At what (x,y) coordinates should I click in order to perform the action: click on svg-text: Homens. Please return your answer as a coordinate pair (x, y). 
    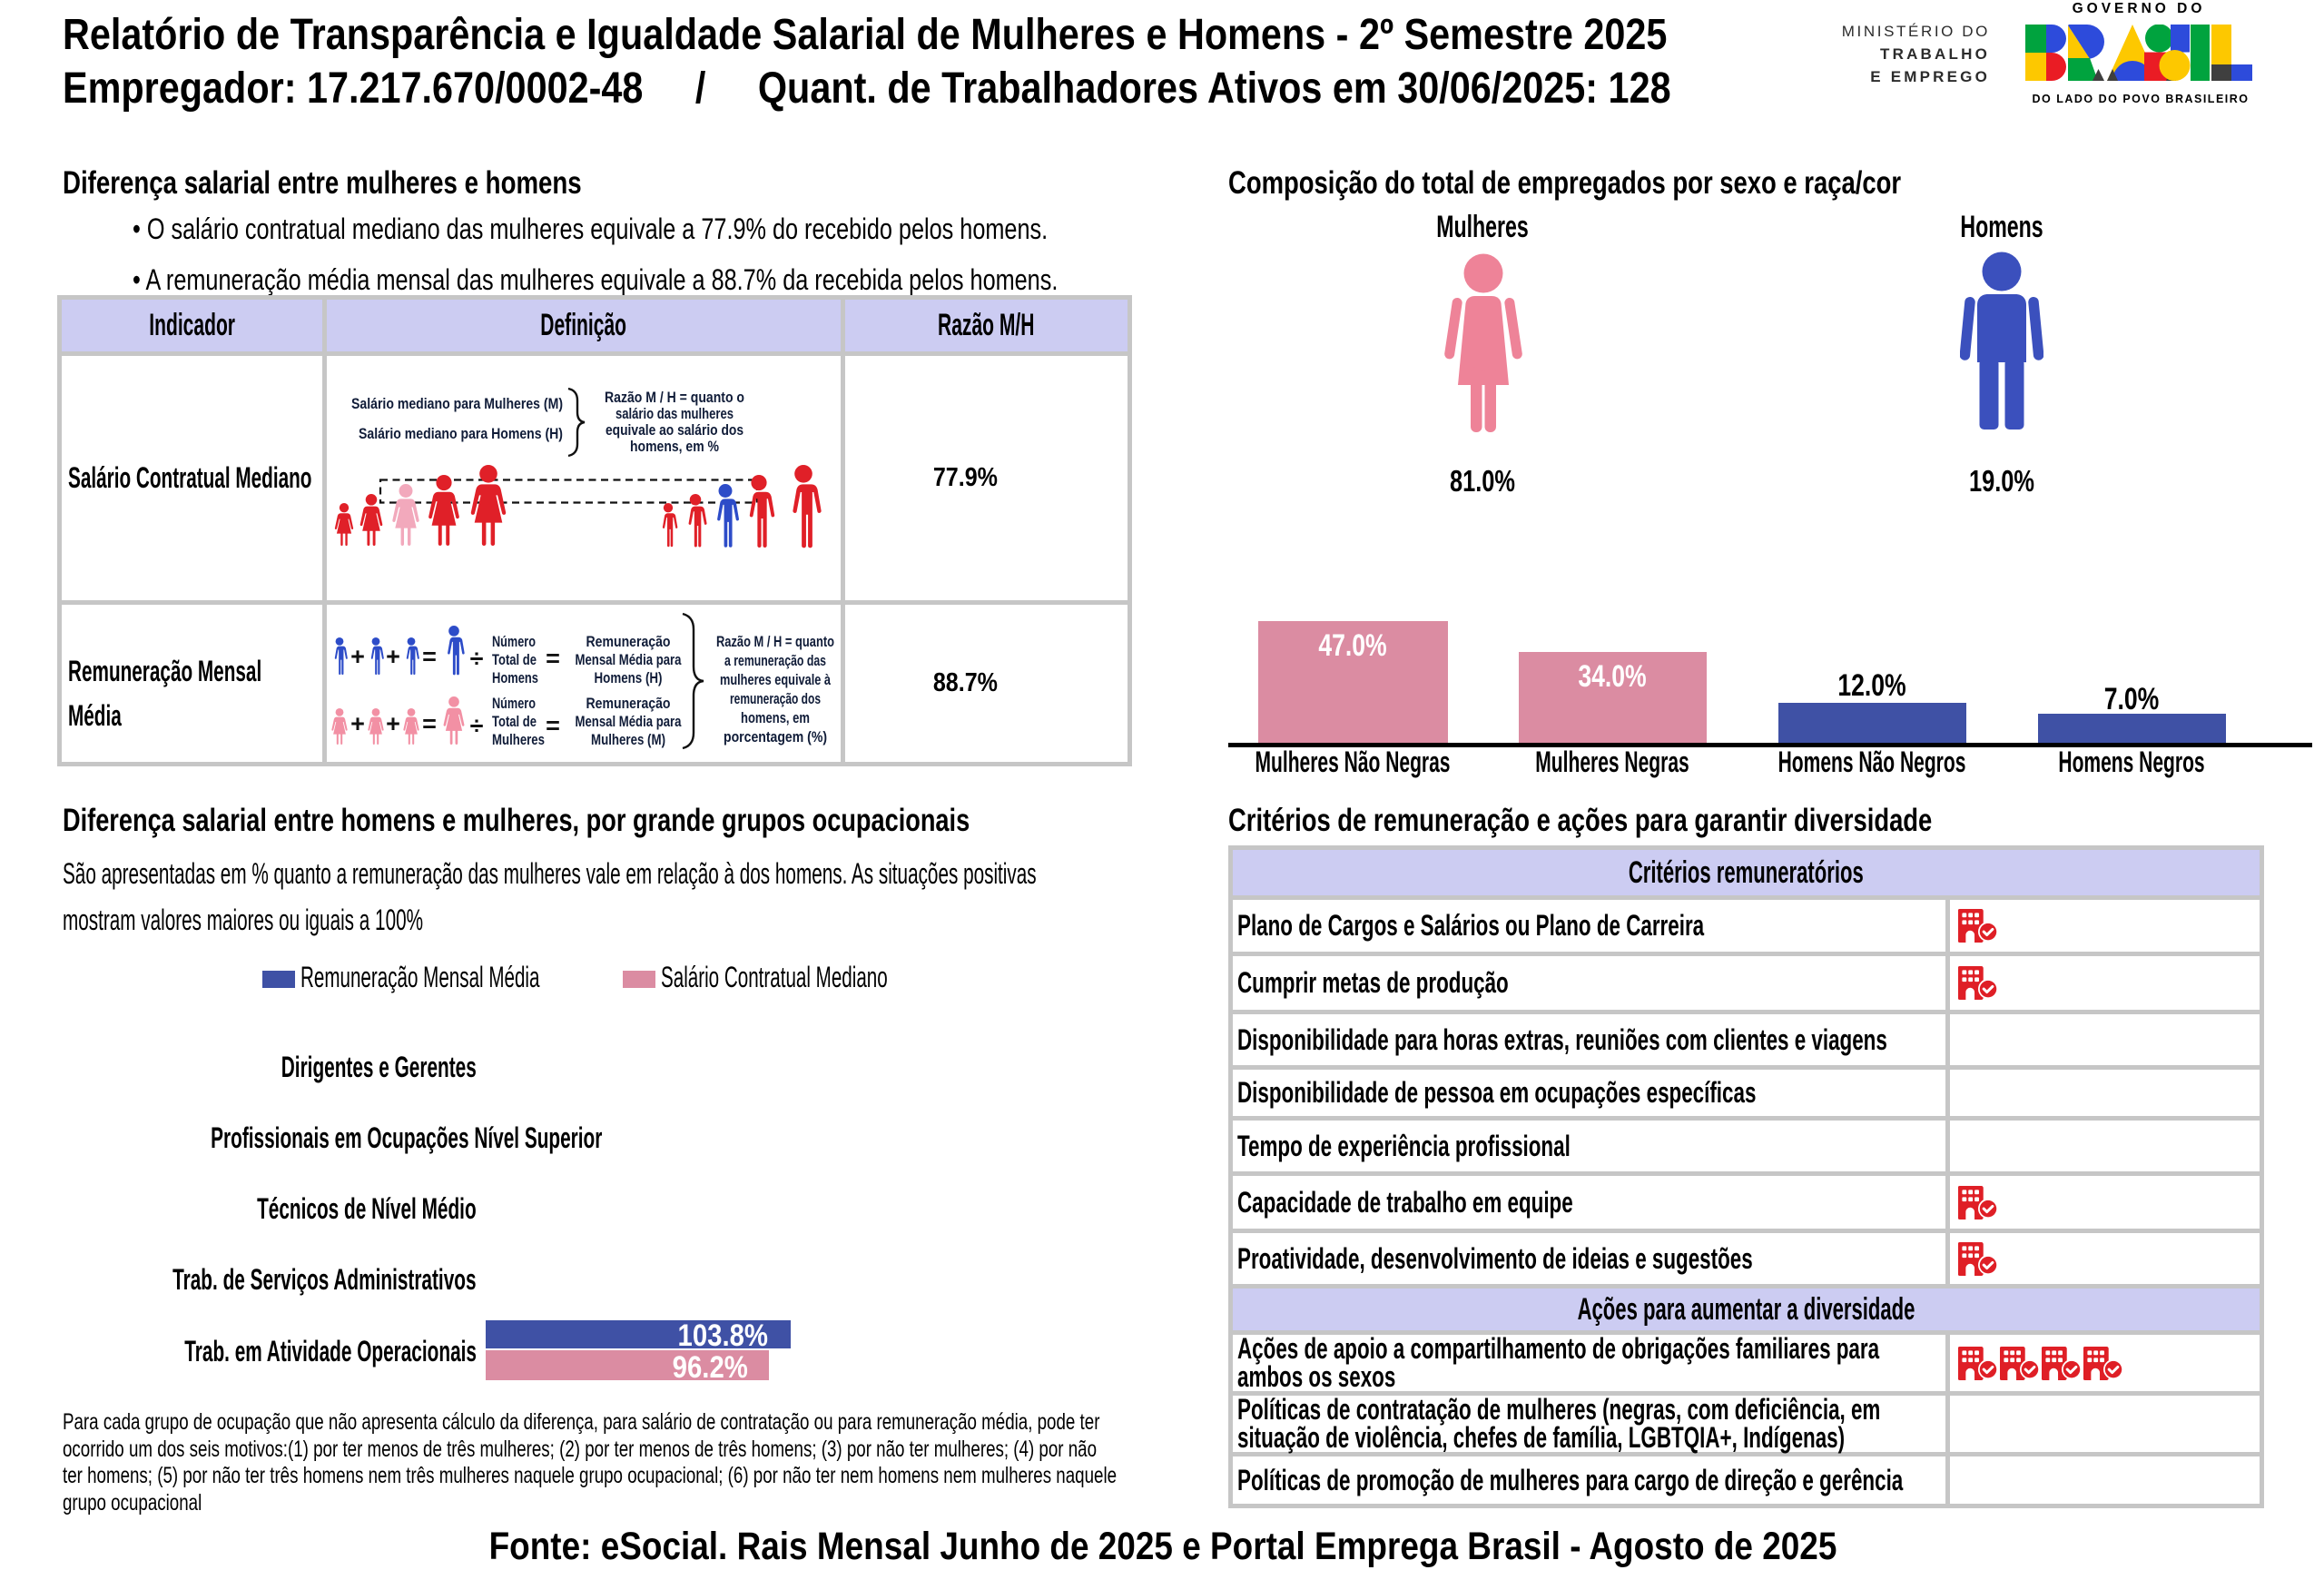
    Looking at the image, I should click on (515, 678).